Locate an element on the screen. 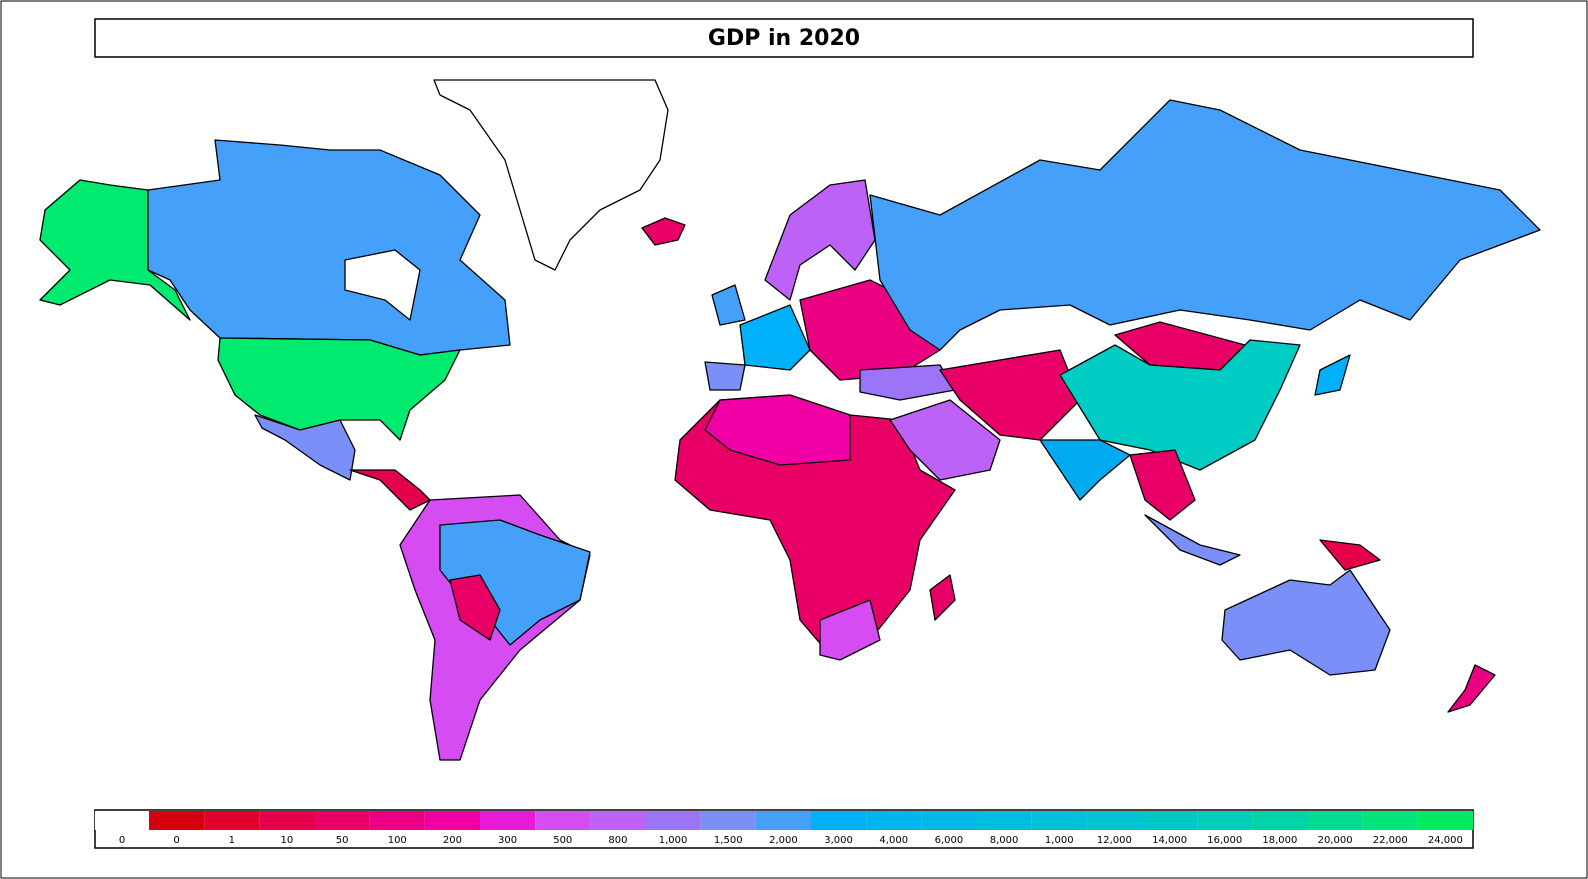 This screenshot has width=1588, height=879. legend-label: 2,000 is located at coordinates (783, 840).